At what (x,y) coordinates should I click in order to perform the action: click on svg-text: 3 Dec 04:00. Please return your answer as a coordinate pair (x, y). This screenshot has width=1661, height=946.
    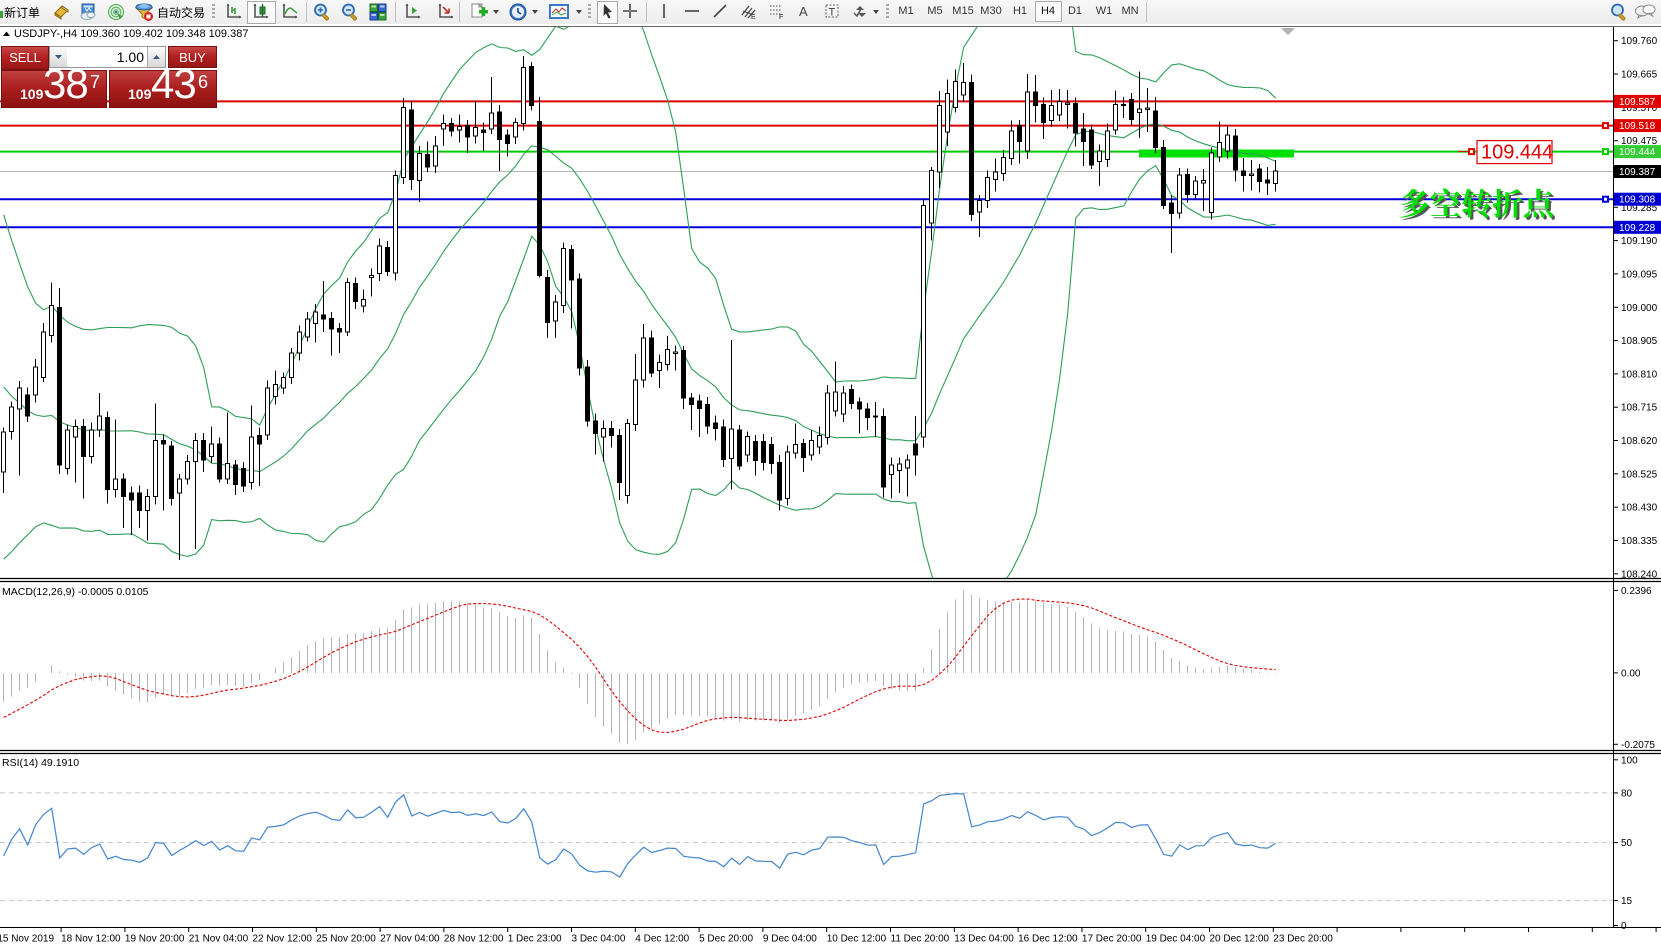
    Looking at the image, I should click on (599, 939).